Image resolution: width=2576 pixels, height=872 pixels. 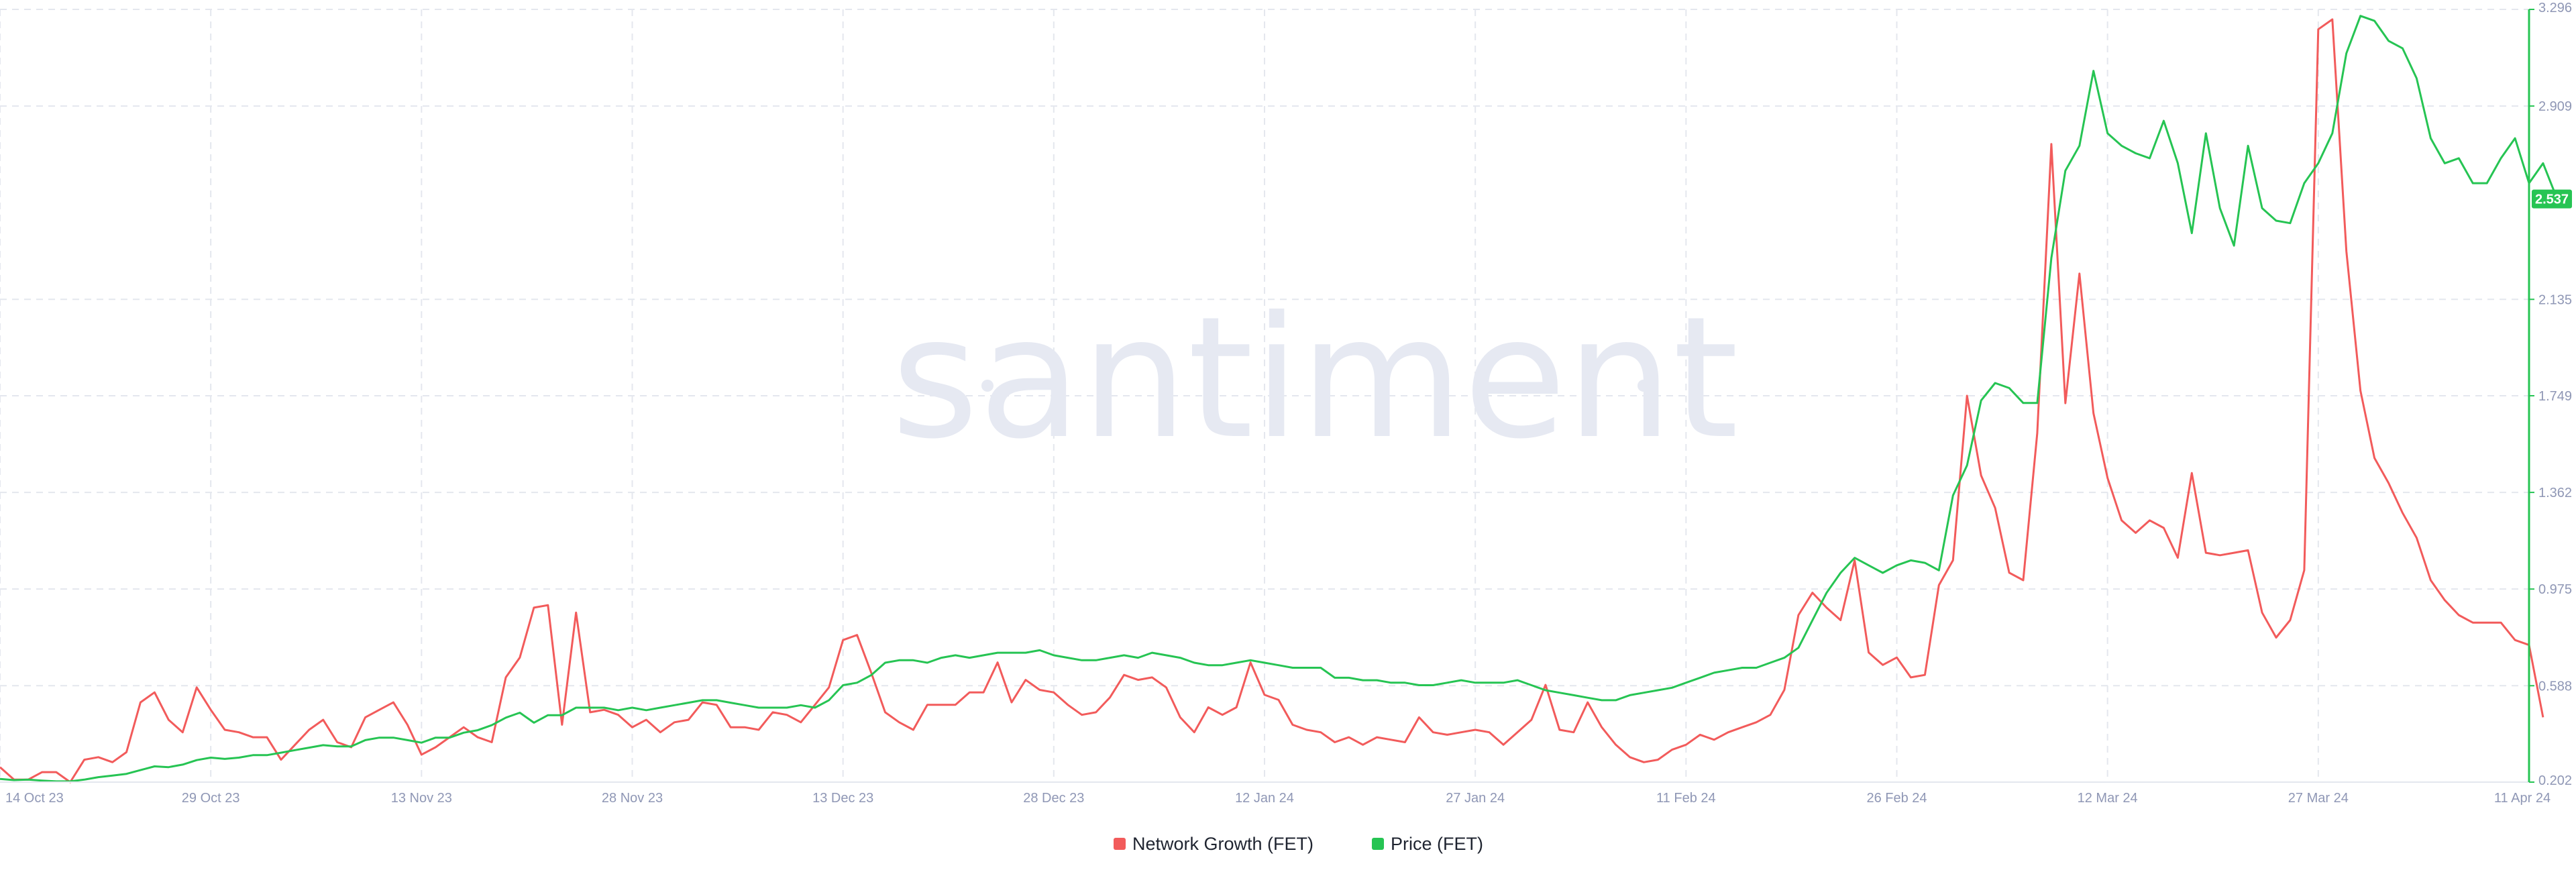 I want to click on santiment-watermark: santiment, so click(x=1314, y=378).